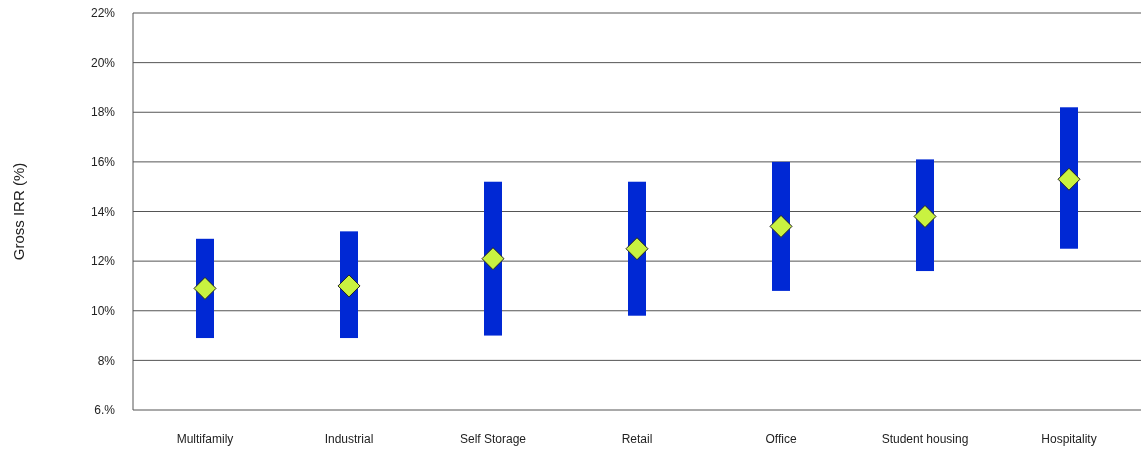  Describe the element at coordinates (105, 410) in the screenshot. I see `y-tick-label: 6.%` at that location.